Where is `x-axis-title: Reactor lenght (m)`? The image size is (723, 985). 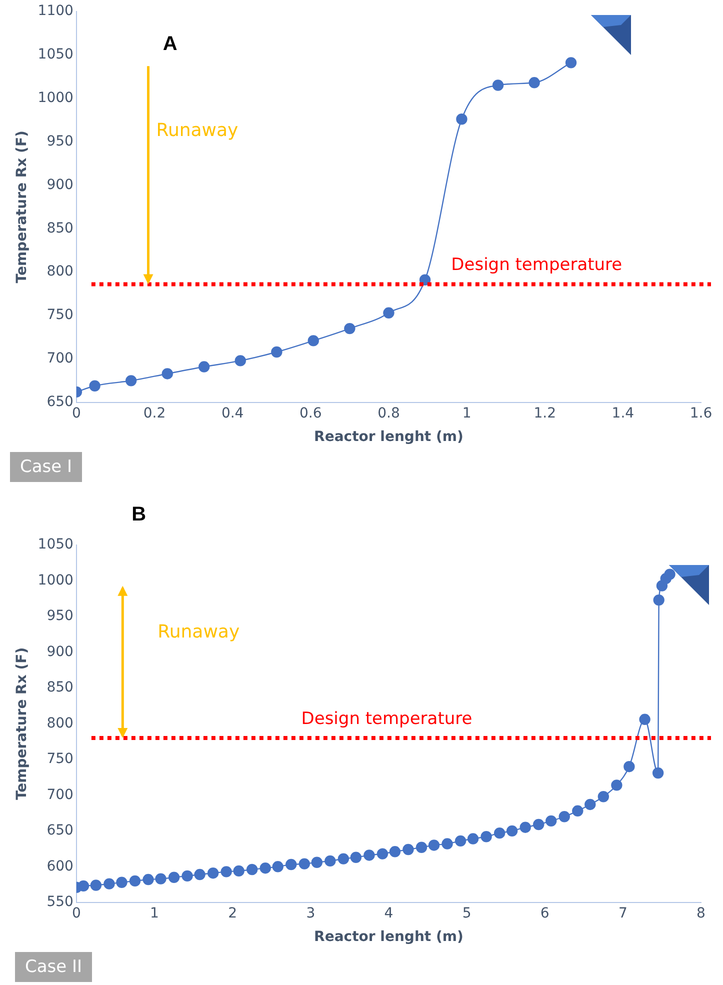 x-axis-title: Reactor lenght (m) is located at coordinates (389, 937).